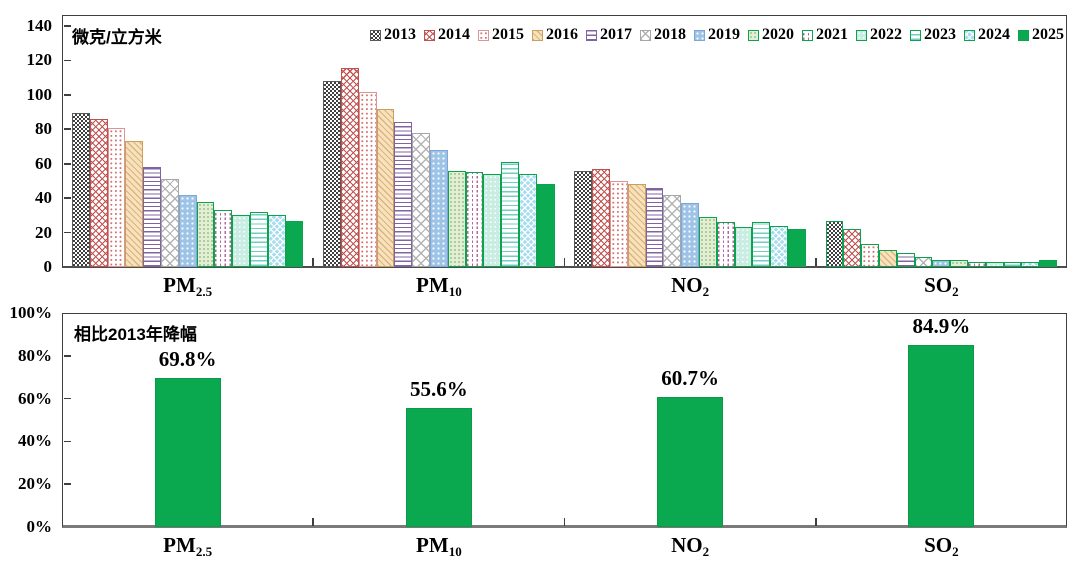 The image size is (1080, 563). I want to click on bar-2017-pm25, so click(152, 217).